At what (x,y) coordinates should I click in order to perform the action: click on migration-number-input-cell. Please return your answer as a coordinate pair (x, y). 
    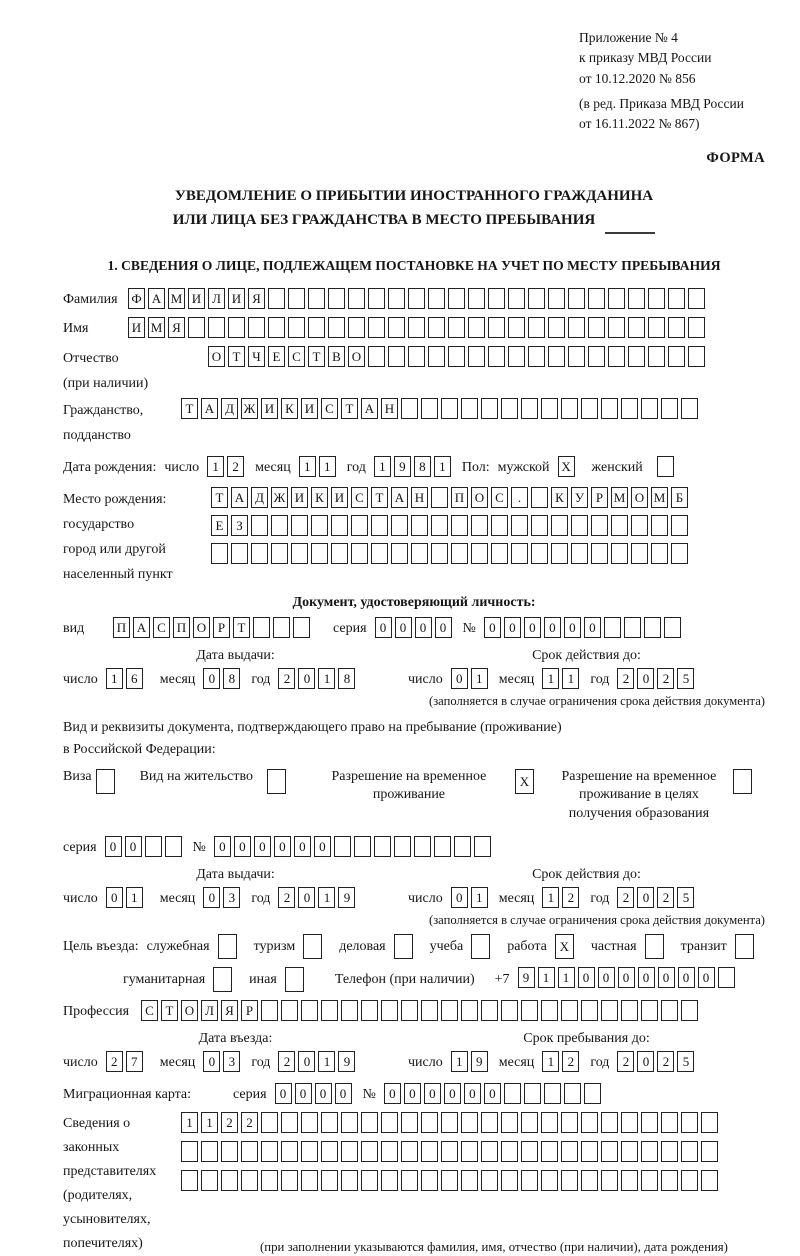
    Looking at the image, I should click on (512, 1094).